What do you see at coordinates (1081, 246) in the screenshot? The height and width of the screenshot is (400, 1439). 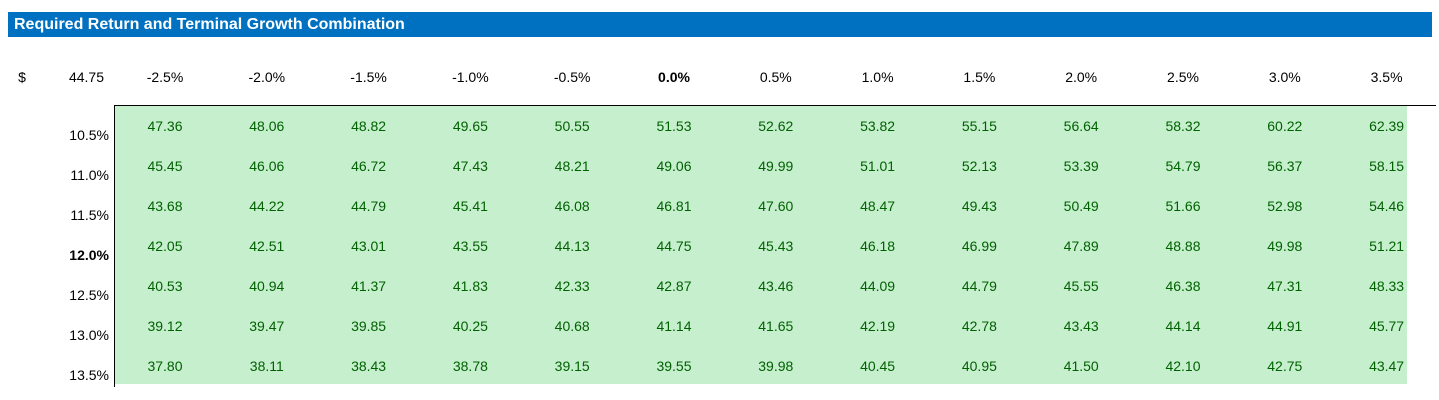 I see `value-cell: 47.89` at bounding box center [1081, 246].